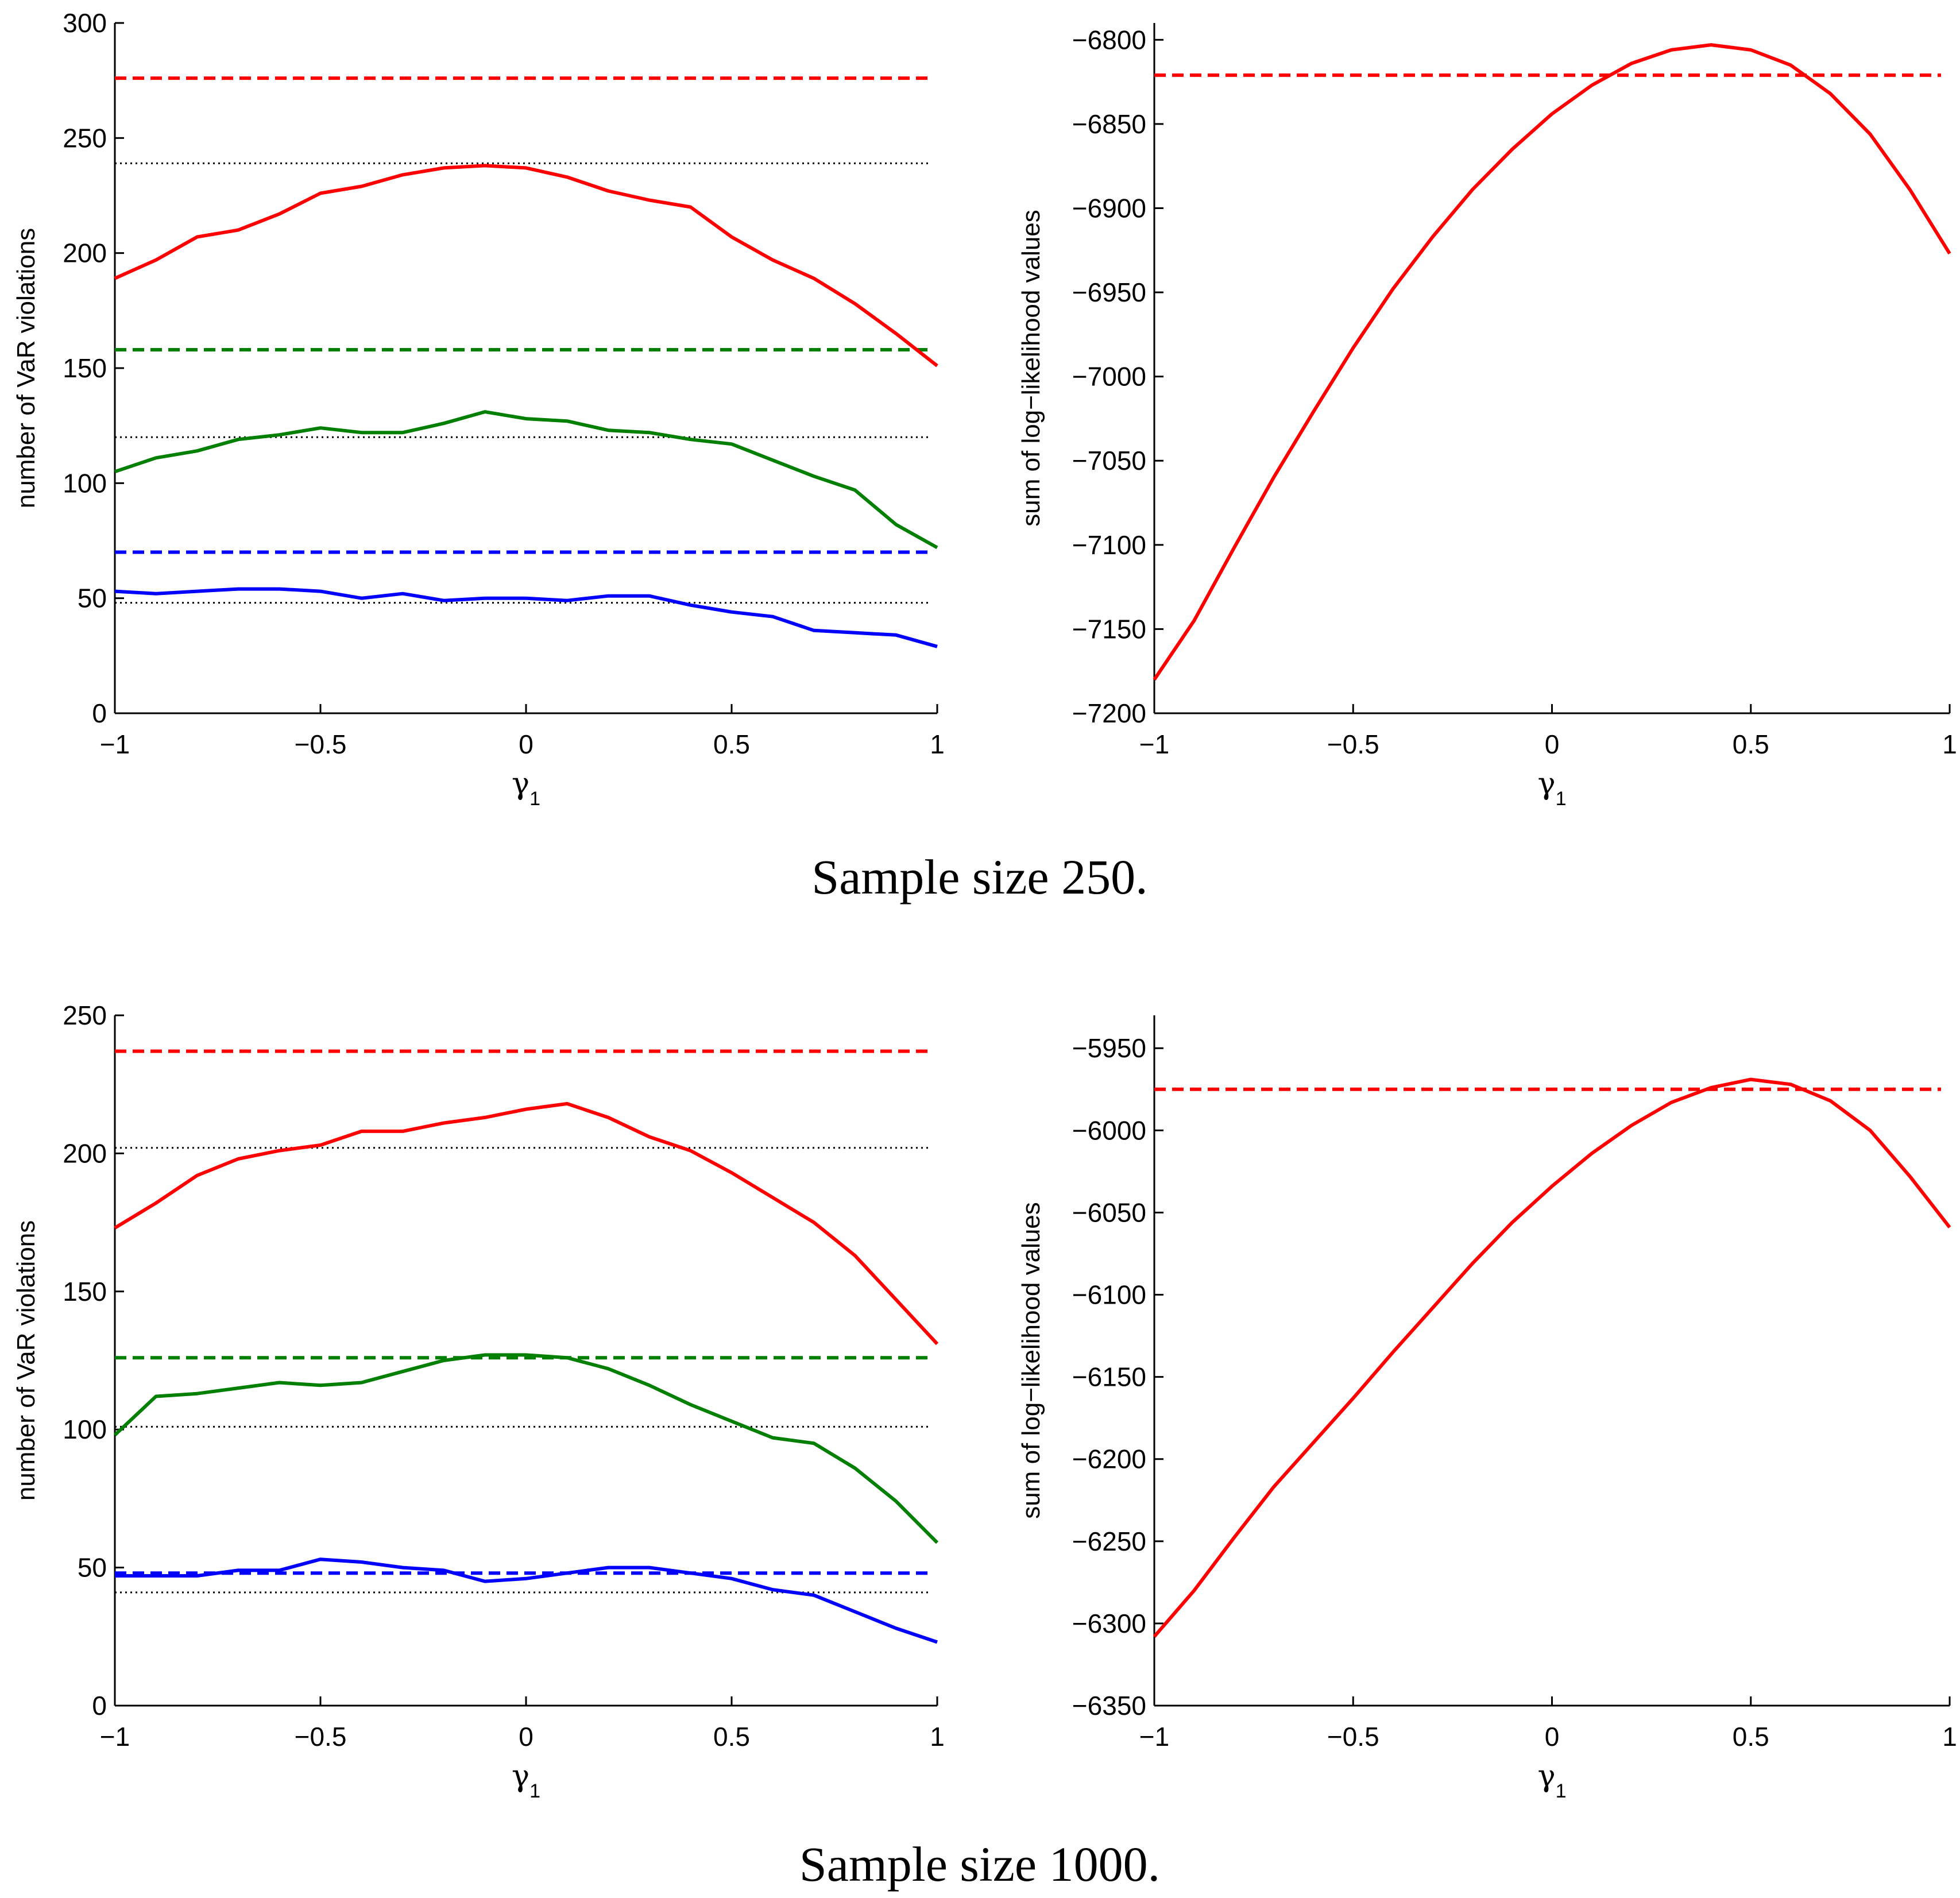 The height and width of the screenshot is (1898, 1960). Describe the element at coordinates (1109, 1212) in the screenshot. I see `y-tick-label: −6050` at that location.